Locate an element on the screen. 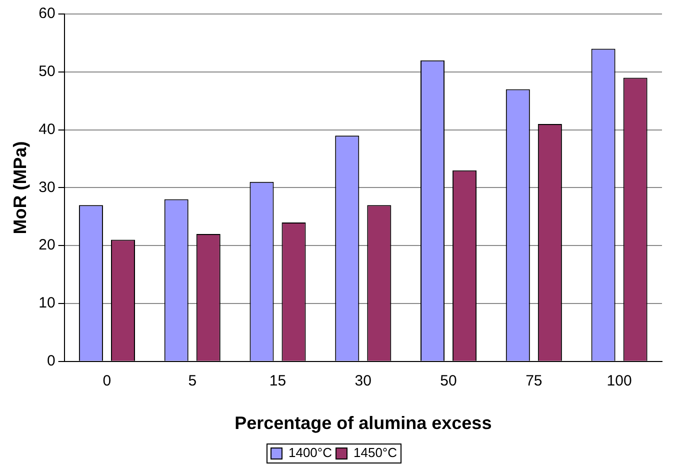  legend-label: 1450°C is located at coordinates (376, 452).